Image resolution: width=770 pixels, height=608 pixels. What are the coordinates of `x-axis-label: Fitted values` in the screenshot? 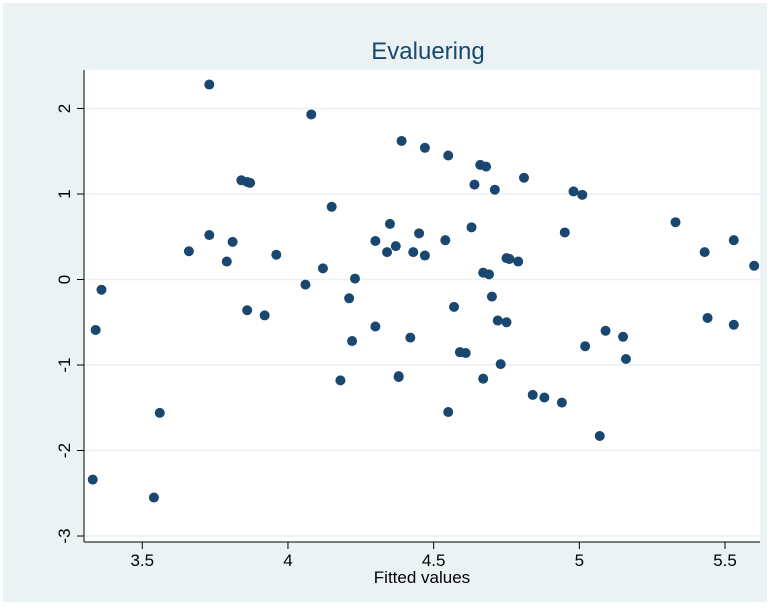 It's located at (422, 577).